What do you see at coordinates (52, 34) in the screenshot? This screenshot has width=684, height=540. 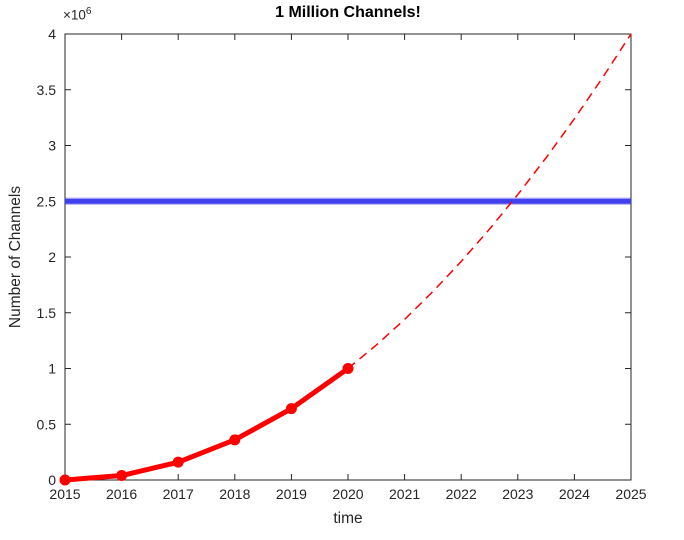 I see `y-tick-label: 4` at bounding box center [52, 34].